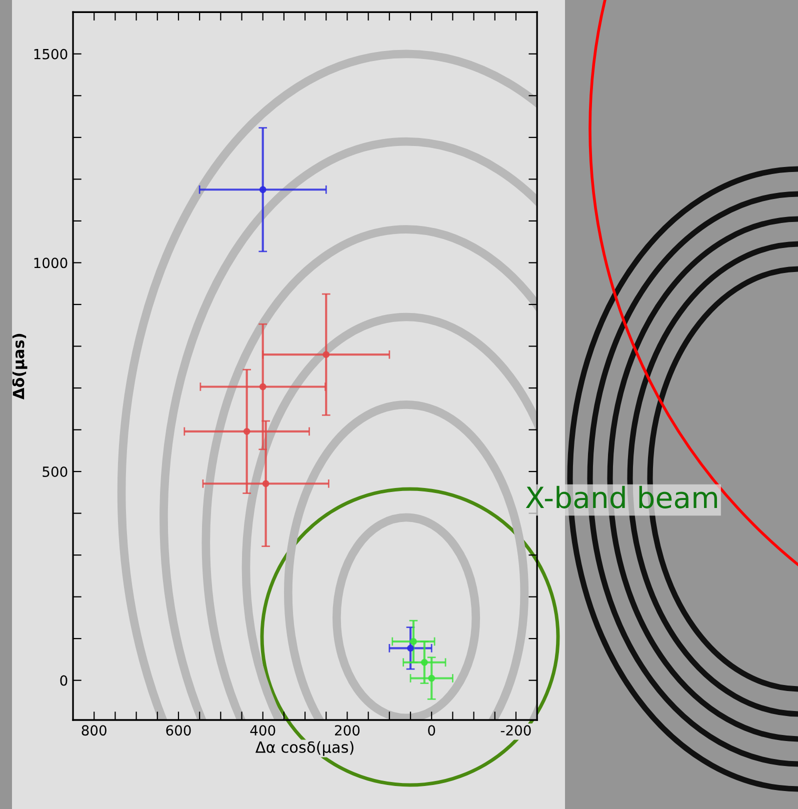 Image resolution: width=798 pixels, height=809 pixels. Describe the element at coordinates (51, 263) in the screenshot. I see `y-tick-label: 1000` at that location.